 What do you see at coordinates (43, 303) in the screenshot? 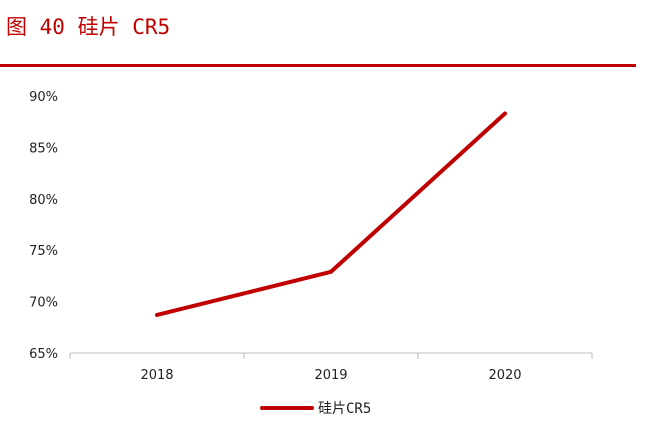
I see `y-tick-label: 70%` at bounding box center [43, 303].